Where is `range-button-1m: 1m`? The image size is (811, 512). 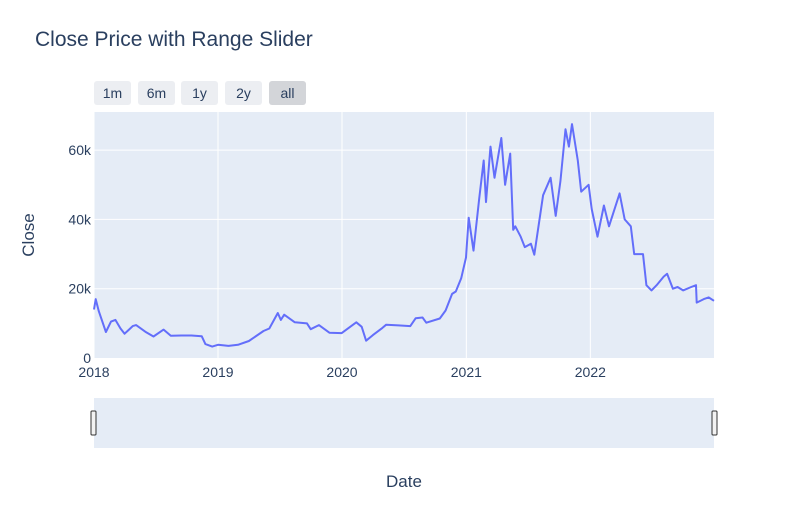 range-button-1m: 1m is located at coordinates (112, 93).